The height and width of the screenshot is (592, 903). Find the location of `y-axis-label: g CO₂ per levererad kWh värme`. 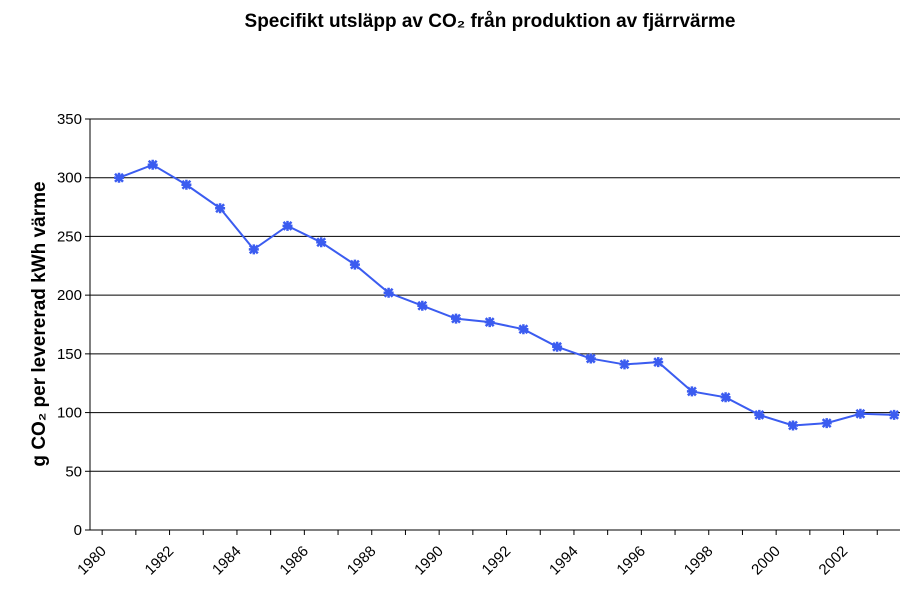

y-axis-label: g CO₂ per levererad kWh värme is located at coordinates (39, 323).